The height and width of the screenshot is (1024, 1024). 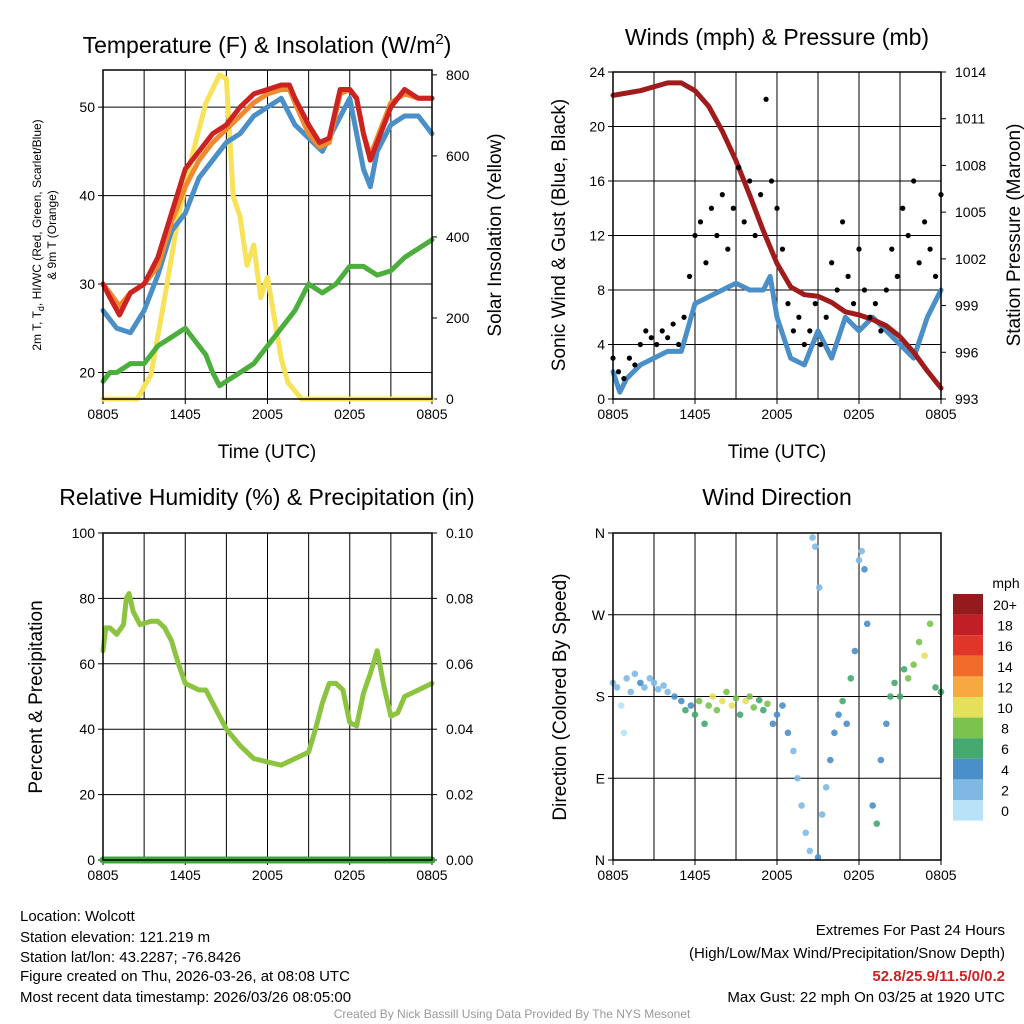 I want to click on temperature-y-label-line2: & 9m T (Orange), so click(x=52, y=235).